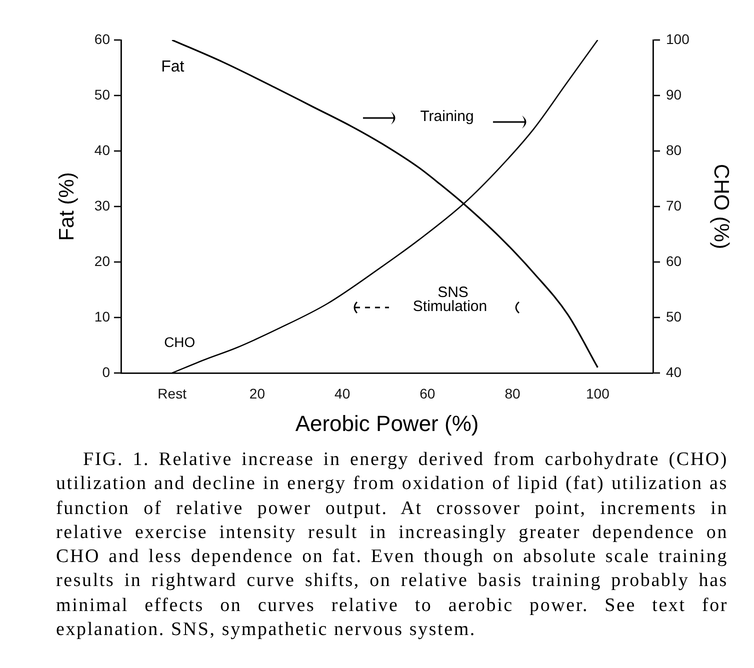 The height and width of the screenshot is (668, 754). What do you see at coordinates (172, 393) in the screenshot?
I see `x-tick-label: Rest` at bounding box center [172, 393].